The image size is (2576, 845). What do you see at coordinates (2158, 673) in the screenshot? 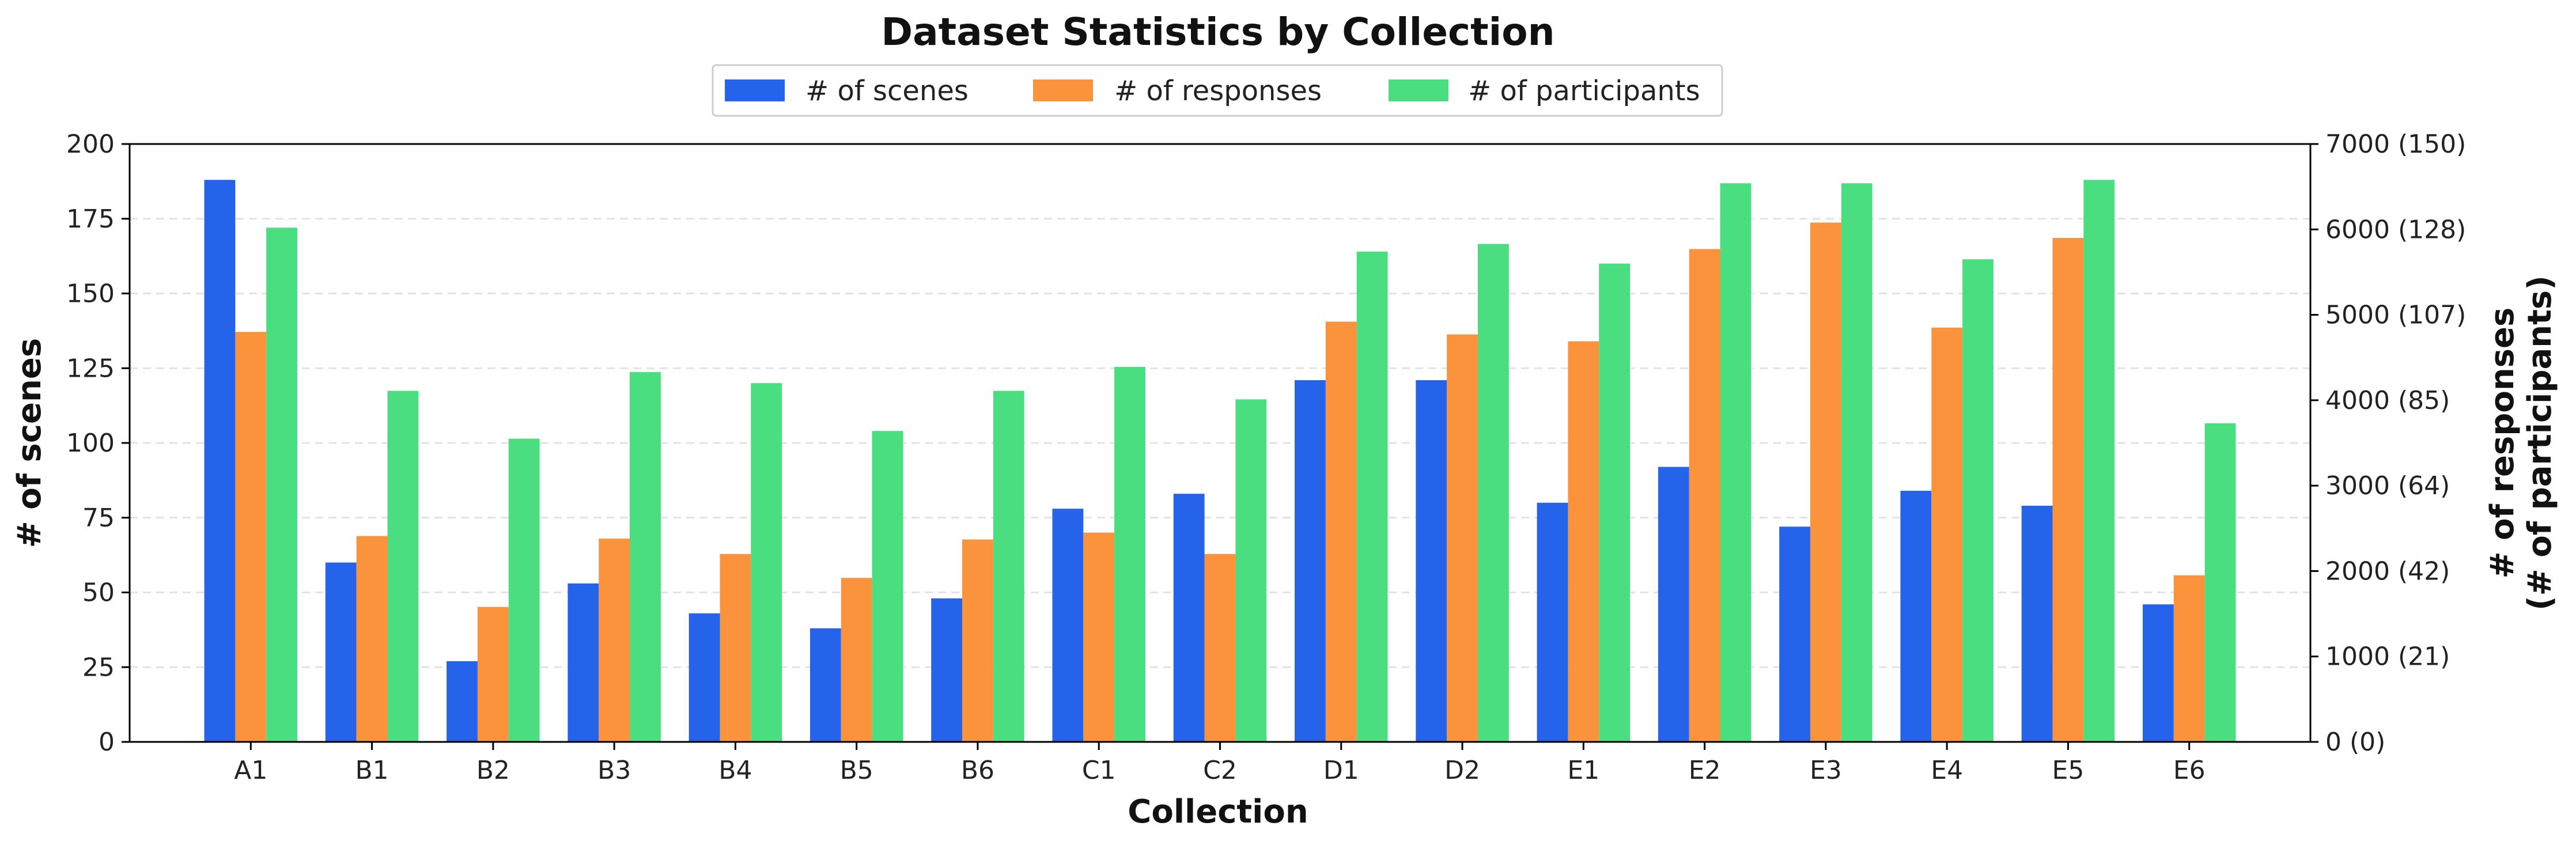
I see `bar-e6-s0` at bounding box center [2158, 673].